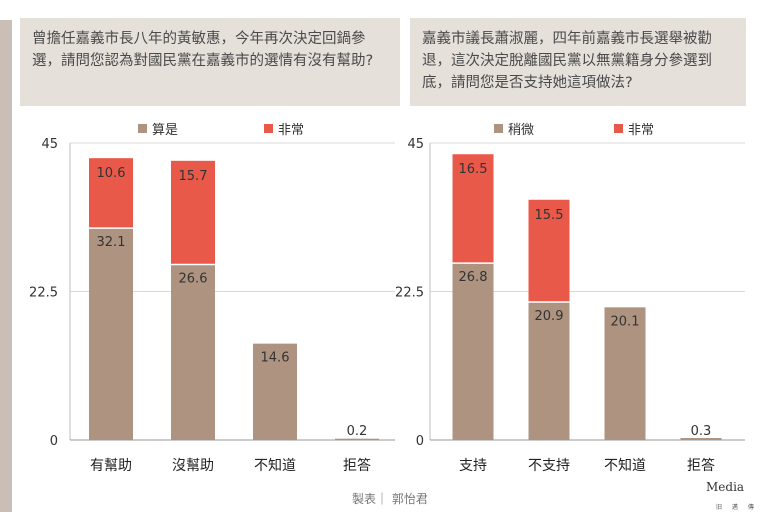  I want to click on credit-text: 製表｜ 郭怡君, so click(390, 499).